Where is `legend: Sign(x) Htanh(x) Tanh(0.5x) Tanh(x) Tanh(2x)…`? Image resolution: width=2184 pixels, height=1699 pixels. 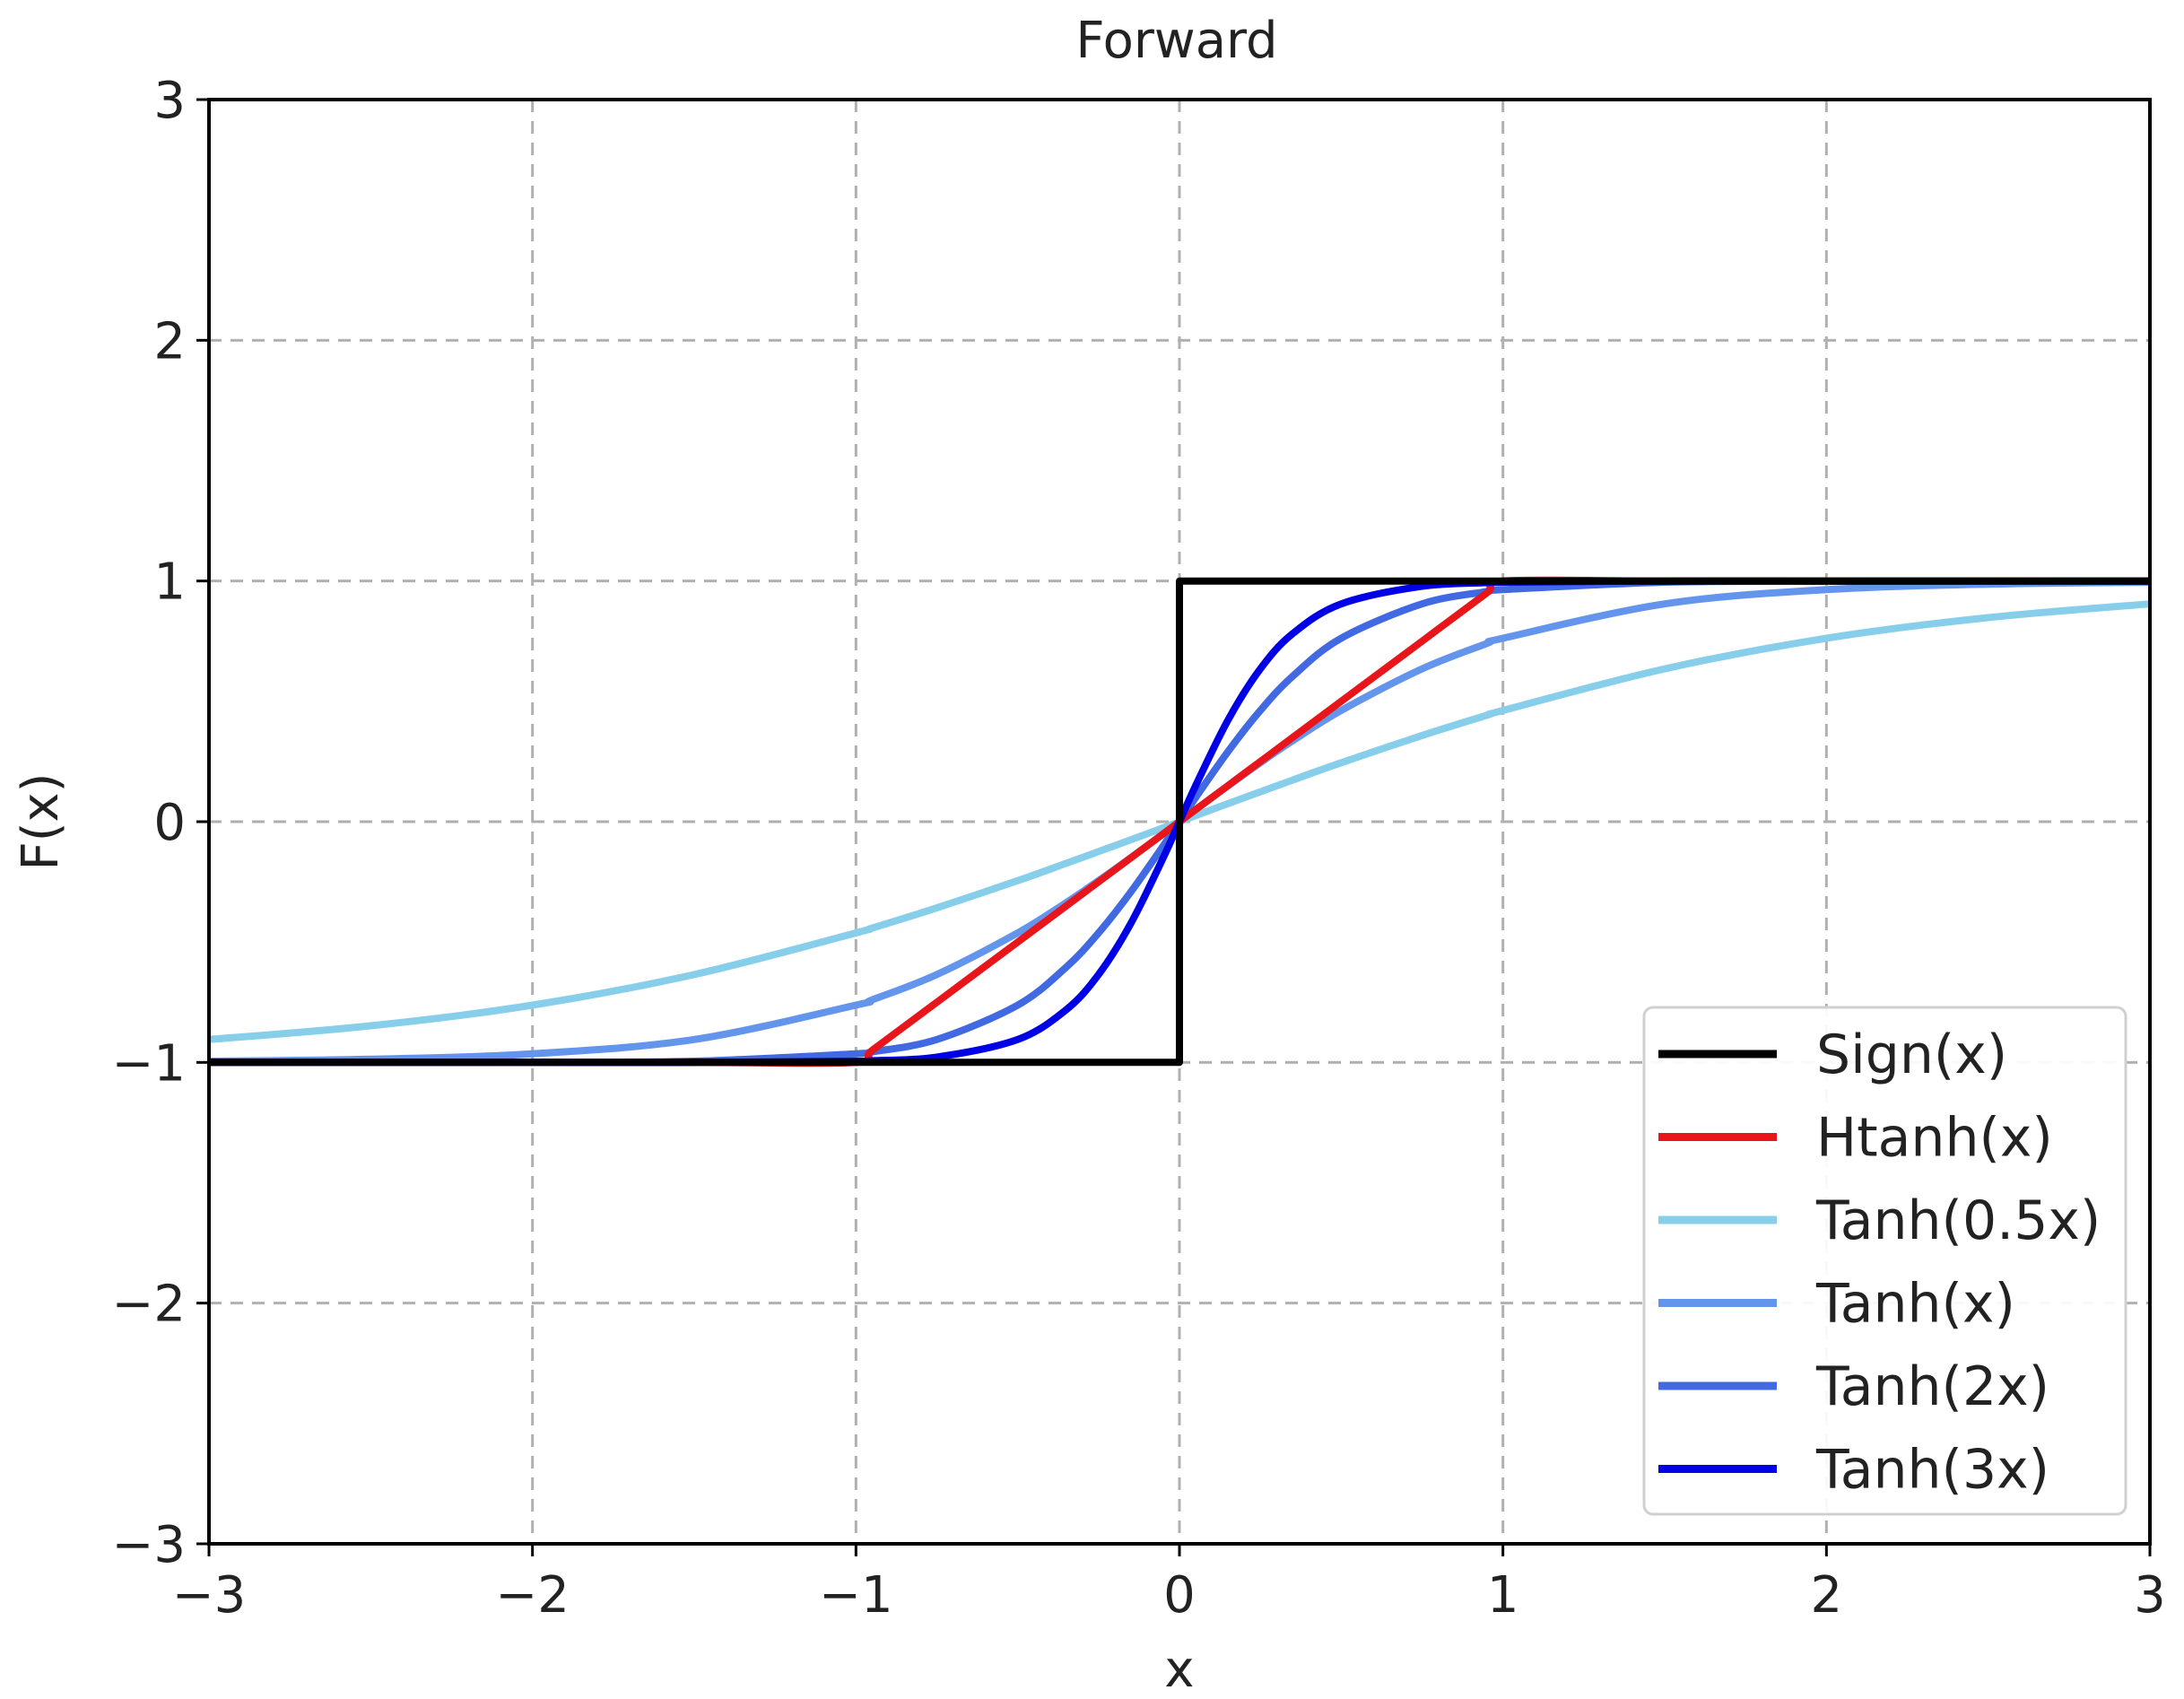
legend: Sign(x) Htanh(x) Tanh(0.5x) Tanh(x) Tanh(2x)… is located at coordinates (1884, 1261).